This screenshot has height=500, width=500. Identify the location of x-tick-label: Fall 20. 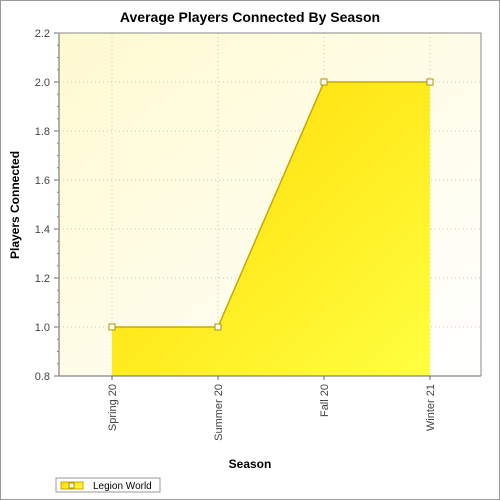
(325, 400).